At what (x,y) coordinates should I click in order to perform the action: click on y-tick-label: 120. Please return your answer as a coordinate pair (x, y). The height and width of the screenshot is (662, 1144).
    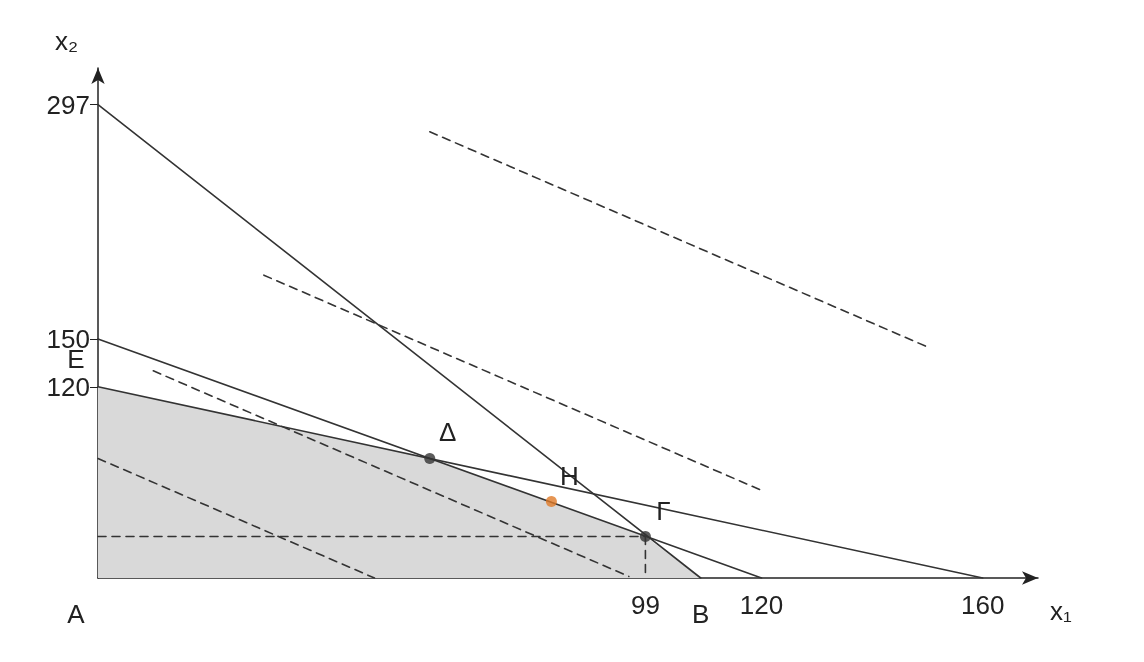
    Looking at the image, I should click on (68, 386).